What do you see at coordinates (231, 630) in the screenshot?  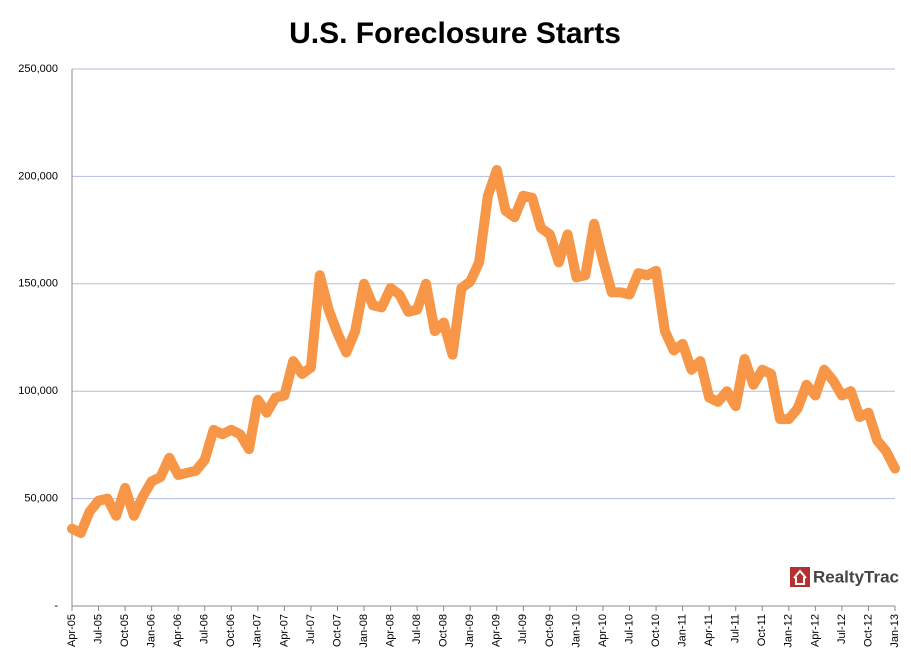 I see `x-tick-label: Oct-06` at bounding box center [231, 630].